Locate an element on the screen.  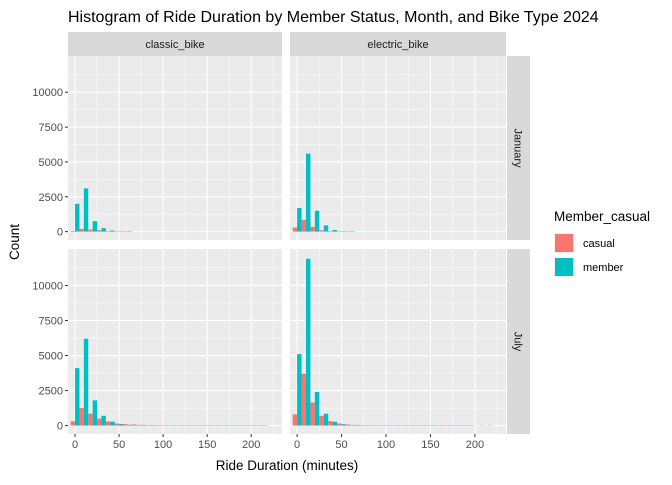
y-axis-tick-labels: 0 2500 5000 7500 10000 0 2500 5000 7500 10000 is located at coordinates (50, 259).